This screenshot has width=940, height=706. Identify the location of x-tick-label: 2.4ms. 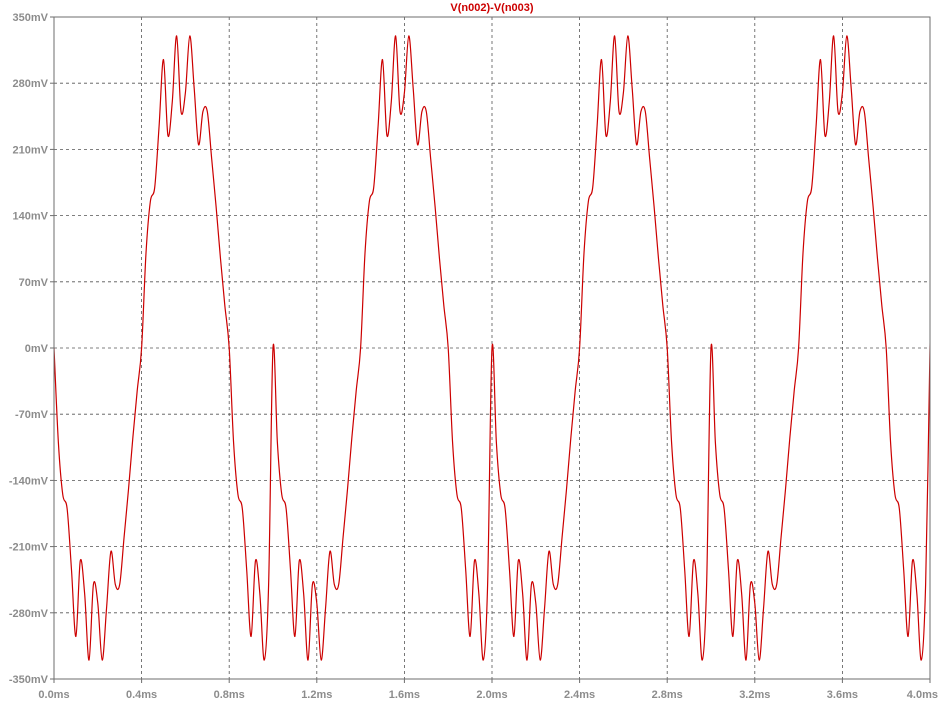
(579, 695).